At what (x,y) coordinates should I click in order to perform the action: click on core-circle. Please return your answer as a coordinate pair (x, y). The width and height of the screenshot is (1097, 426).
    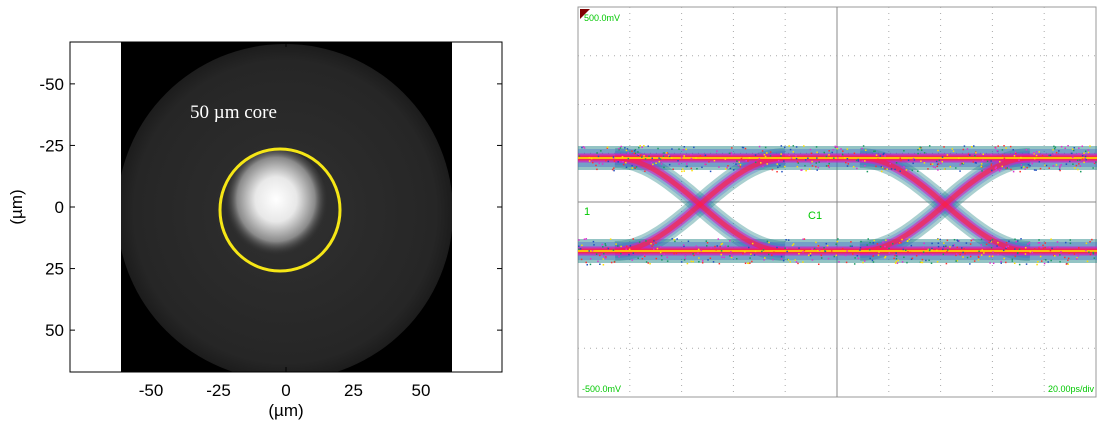
    Looking at the image, I should click on (280, 210).